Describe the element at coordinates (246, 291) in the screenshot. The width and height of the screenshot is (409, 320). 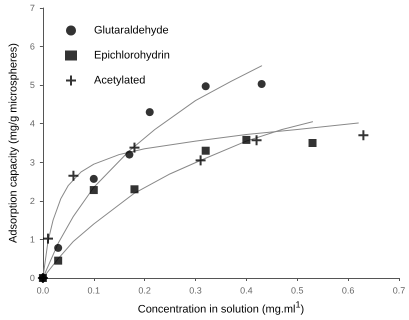
I see `x-tick-label: 0.4` at that location.